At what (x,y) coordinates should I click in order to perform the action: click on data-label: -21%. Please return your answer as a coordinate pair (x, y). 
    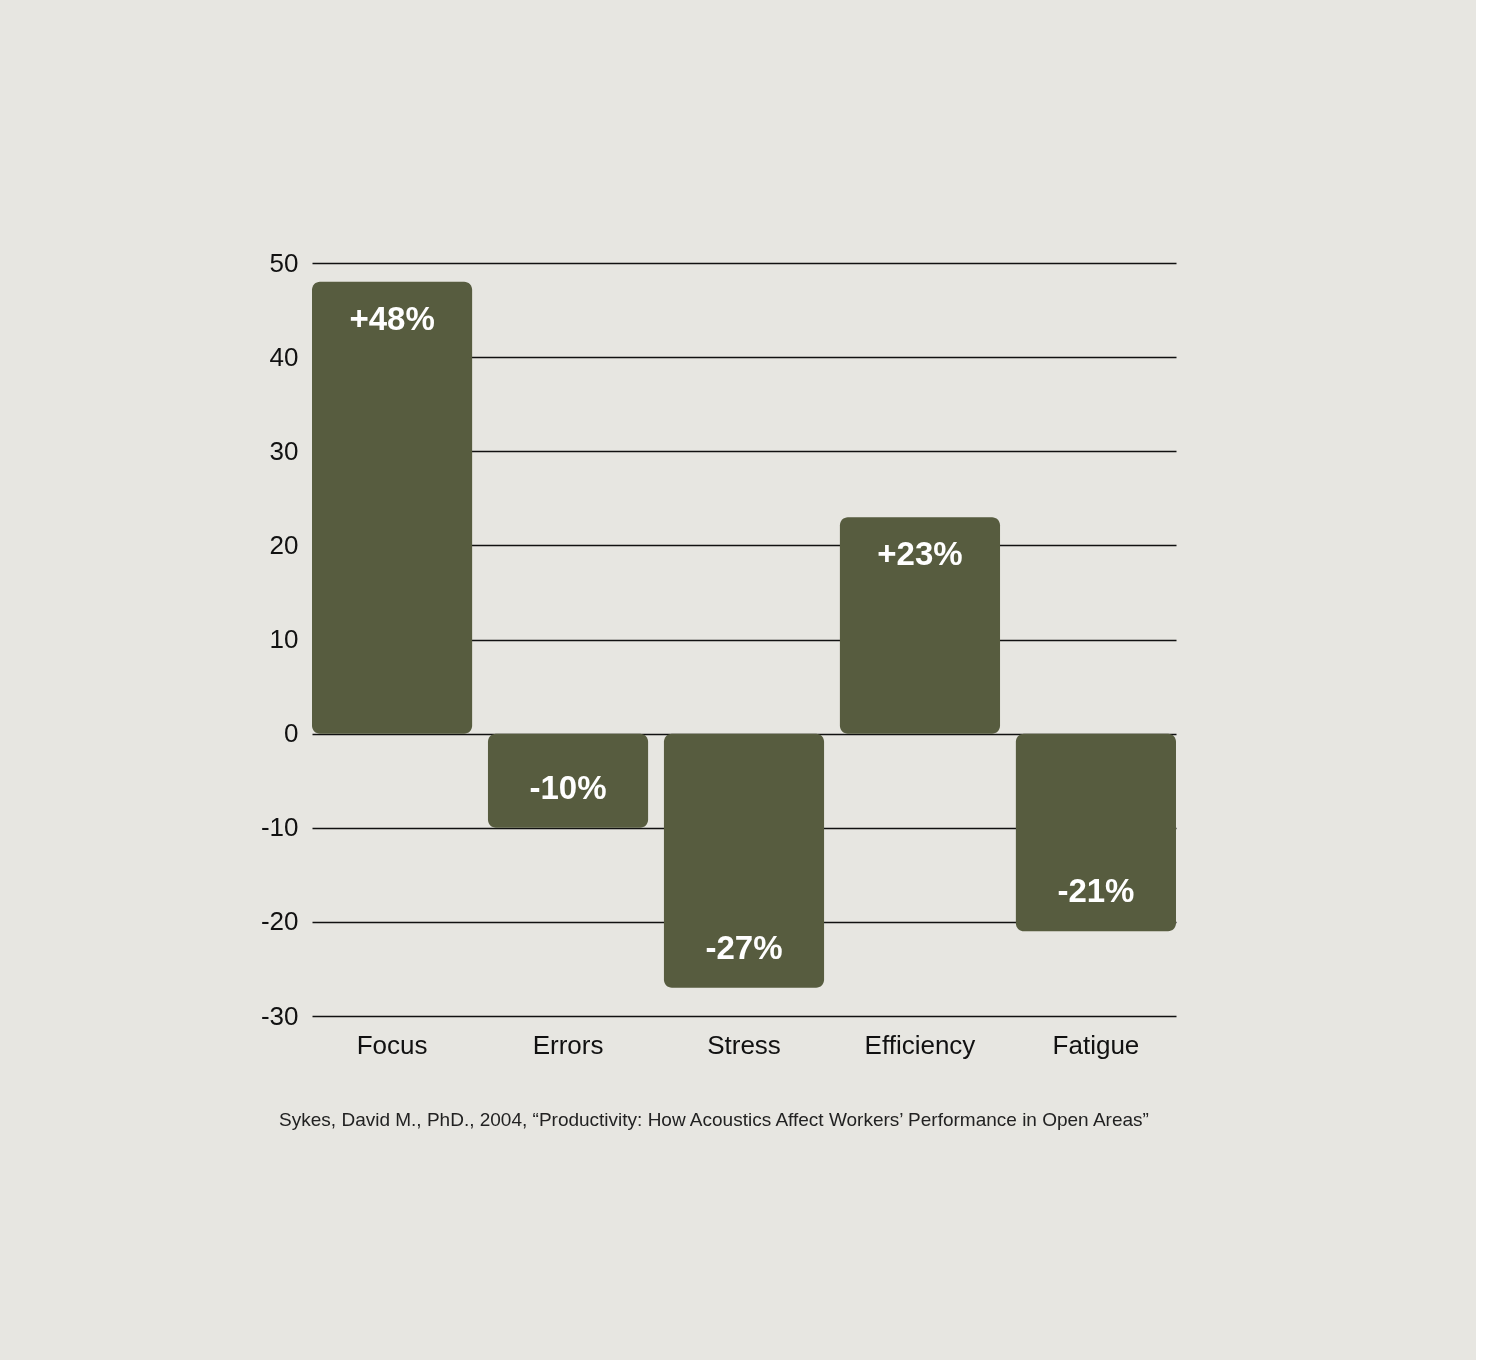
    Looking at the image, I should click on (1096, 891).